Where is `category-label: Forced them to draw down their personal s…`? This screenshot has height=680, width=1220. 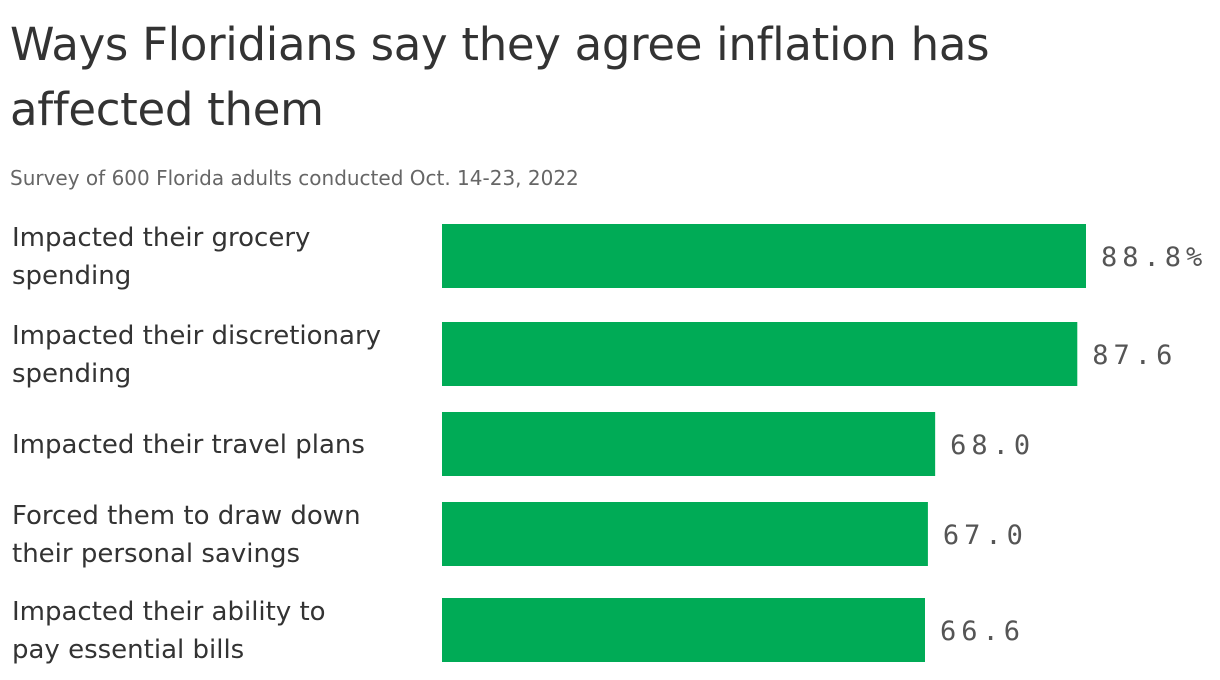 category-label: Forced them to draw down their personal s… is located at coordinates (186, 535).